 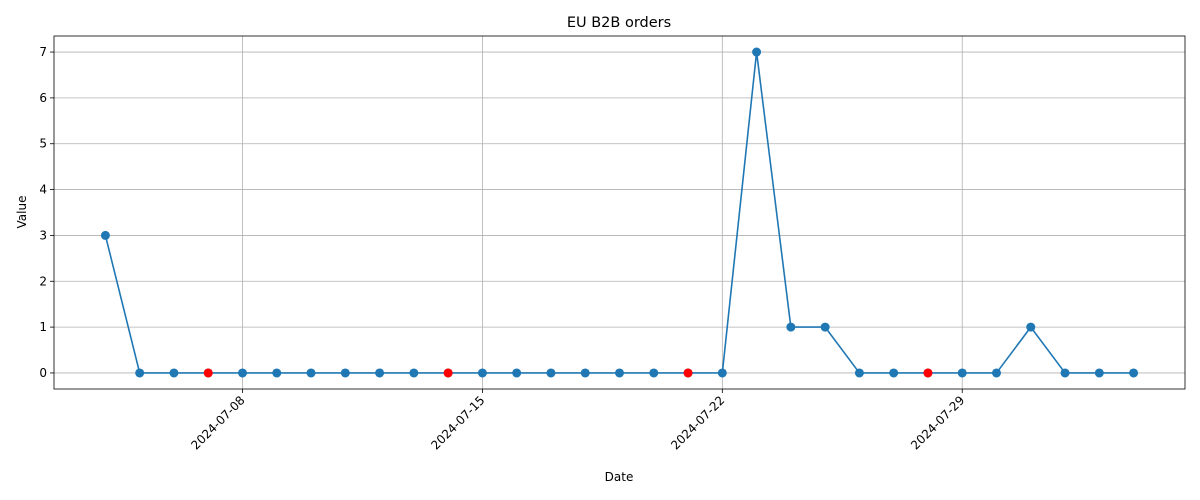 I want to click on y-tick-label: 7, so click(x=43, y=52).